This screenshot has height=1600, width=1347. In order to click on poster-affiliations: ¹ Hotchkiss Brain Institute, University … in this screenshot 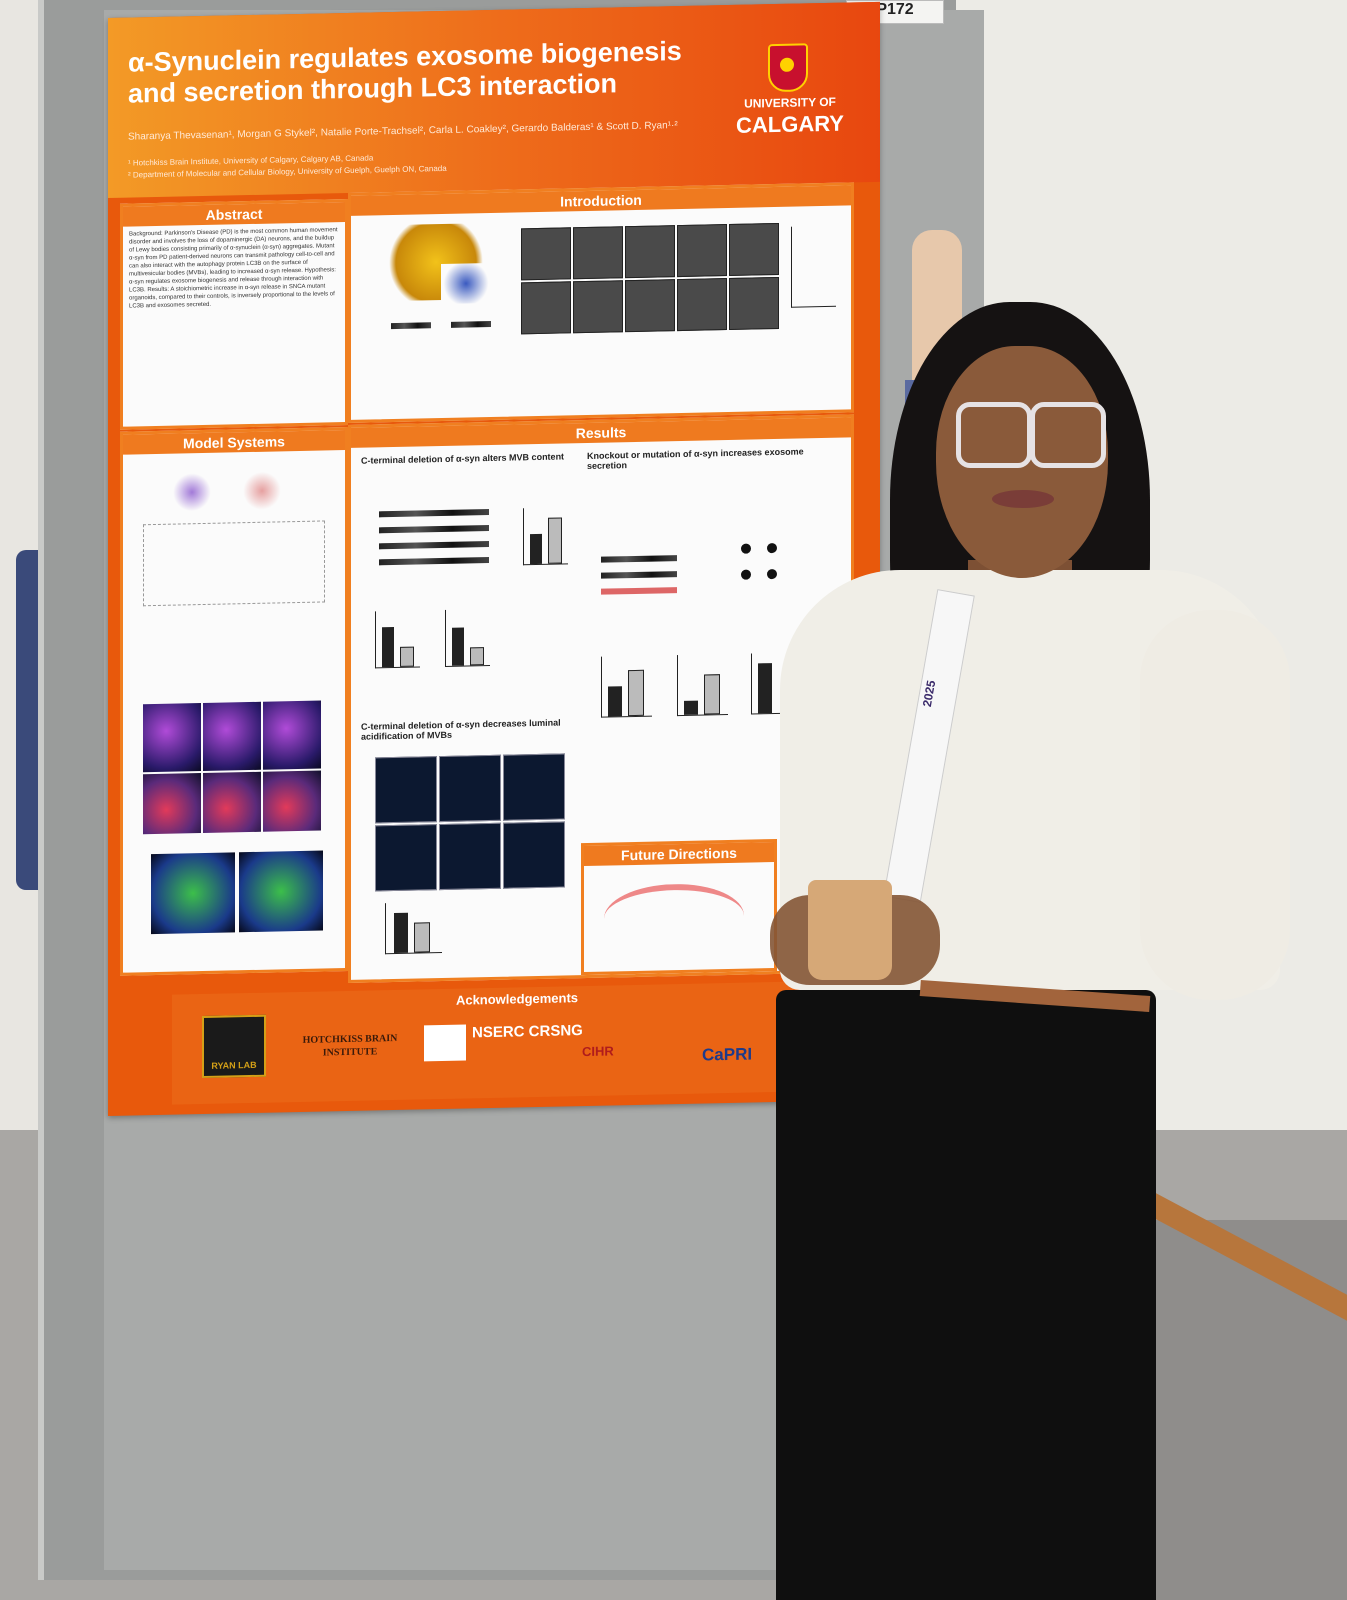, I will do `click(428, 163)`.